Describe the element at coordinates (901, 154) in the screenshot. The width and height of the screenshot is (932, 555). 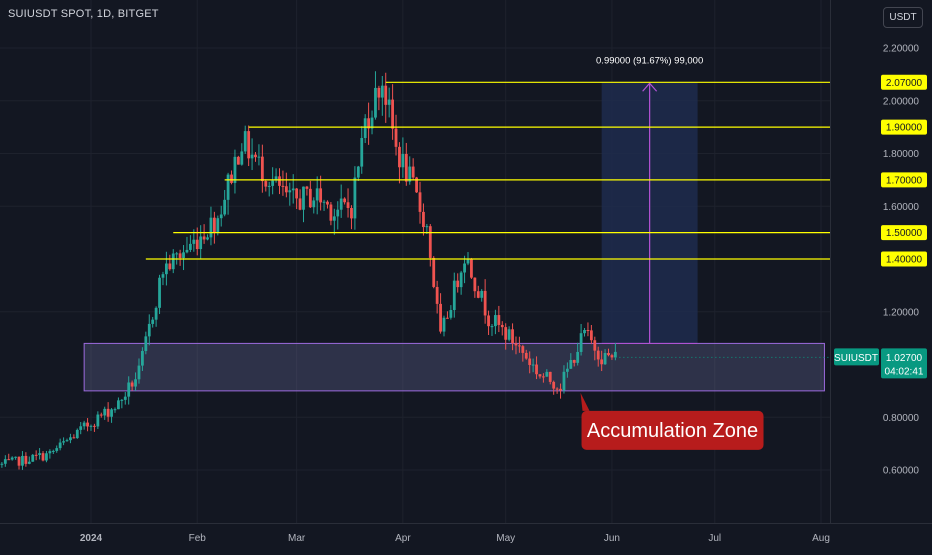
I see `y-tick-label: 1.80000` at that location.